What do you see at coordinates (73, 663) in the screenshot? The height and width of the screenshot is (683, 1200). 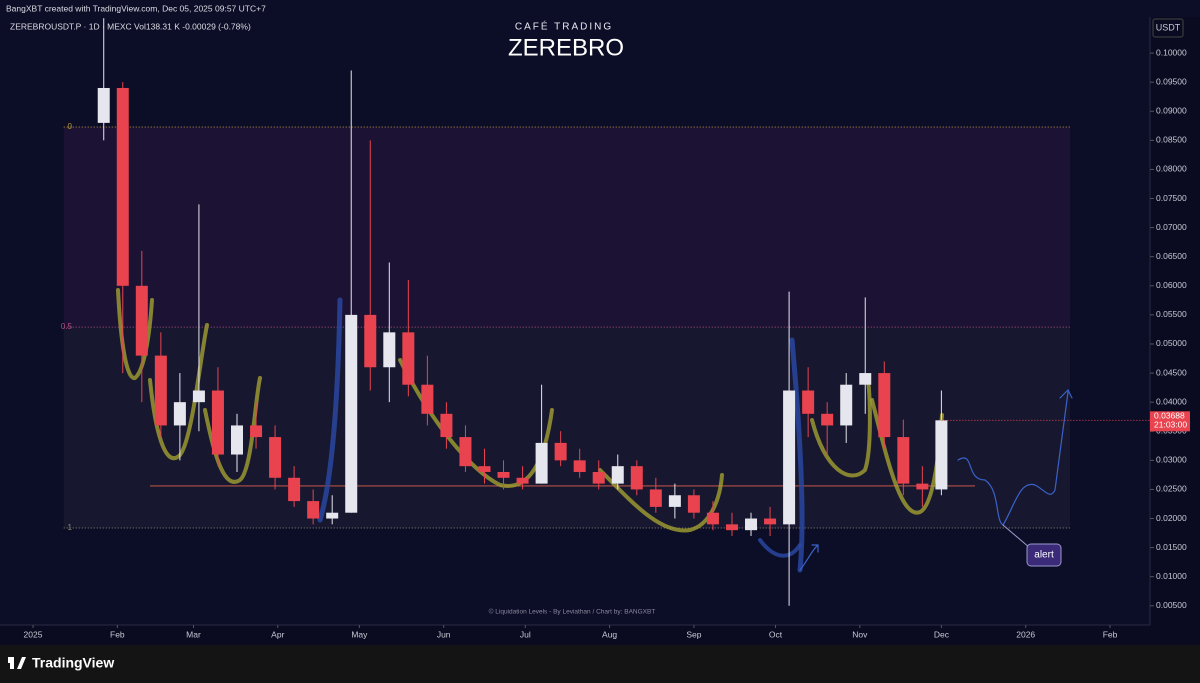 I see `brand: TradingView` at bounding box center [73, 663].